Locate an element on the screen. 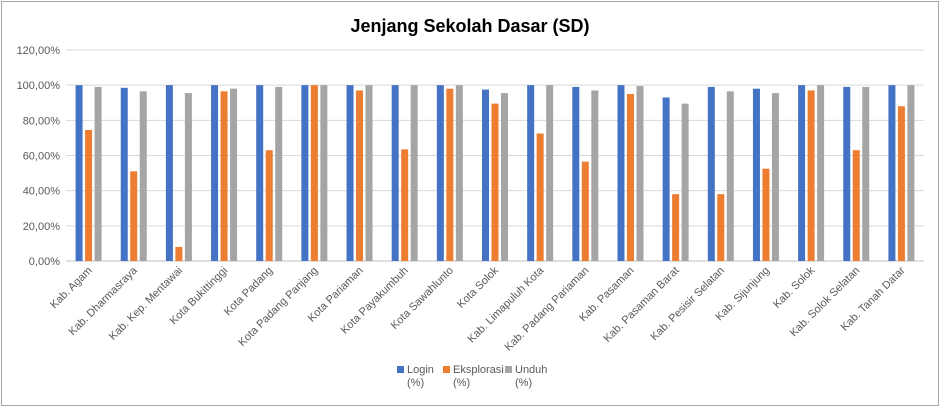  chart-title: Jenjang Sekolah Dasar (SD) is located at coordinates (469, 26).